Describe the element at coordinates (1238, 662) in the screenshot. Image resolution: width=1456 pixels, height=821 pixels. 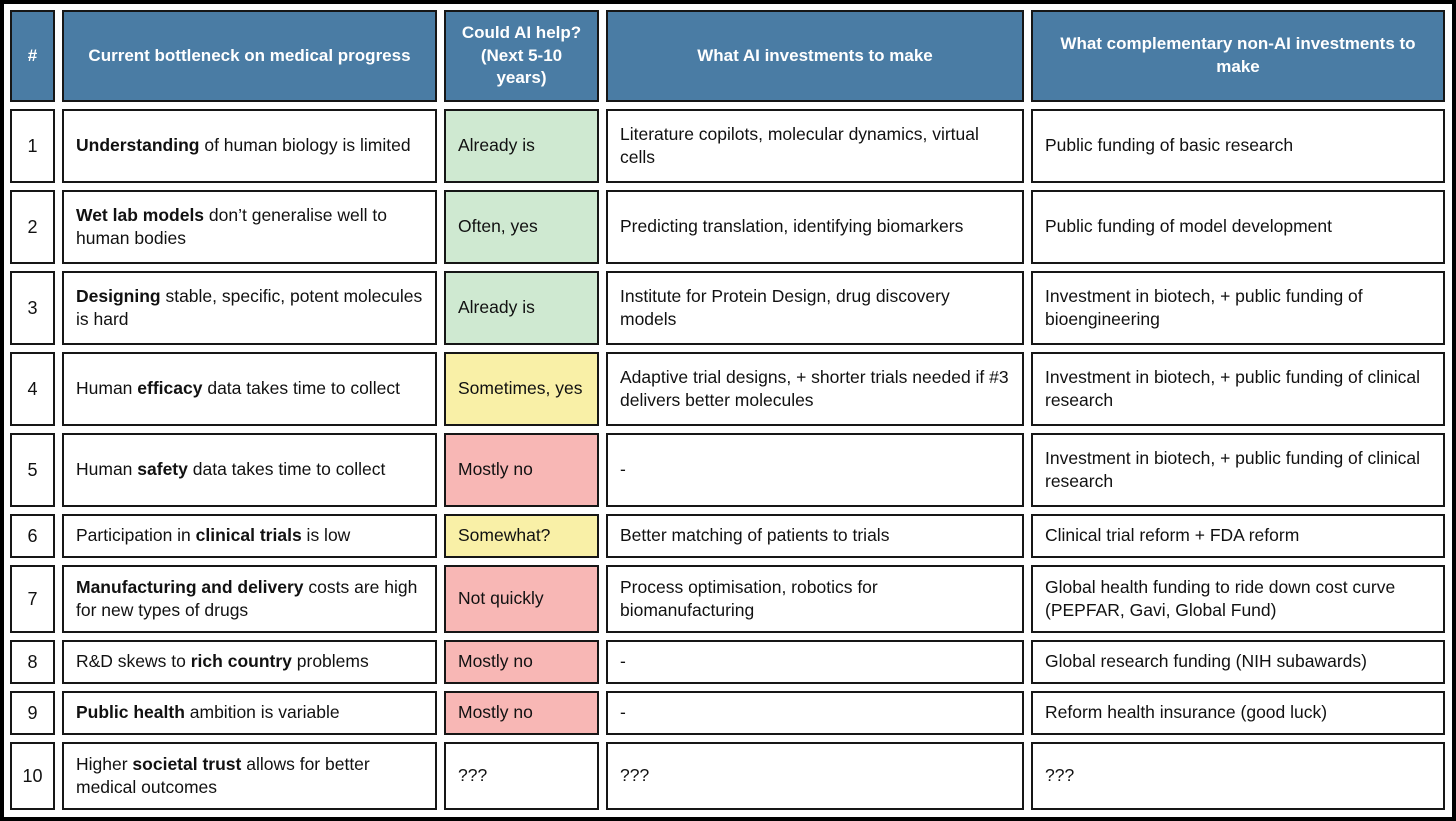
I see `non-ai-investments-cell: Global research funding (NIH subawards)` at that location.